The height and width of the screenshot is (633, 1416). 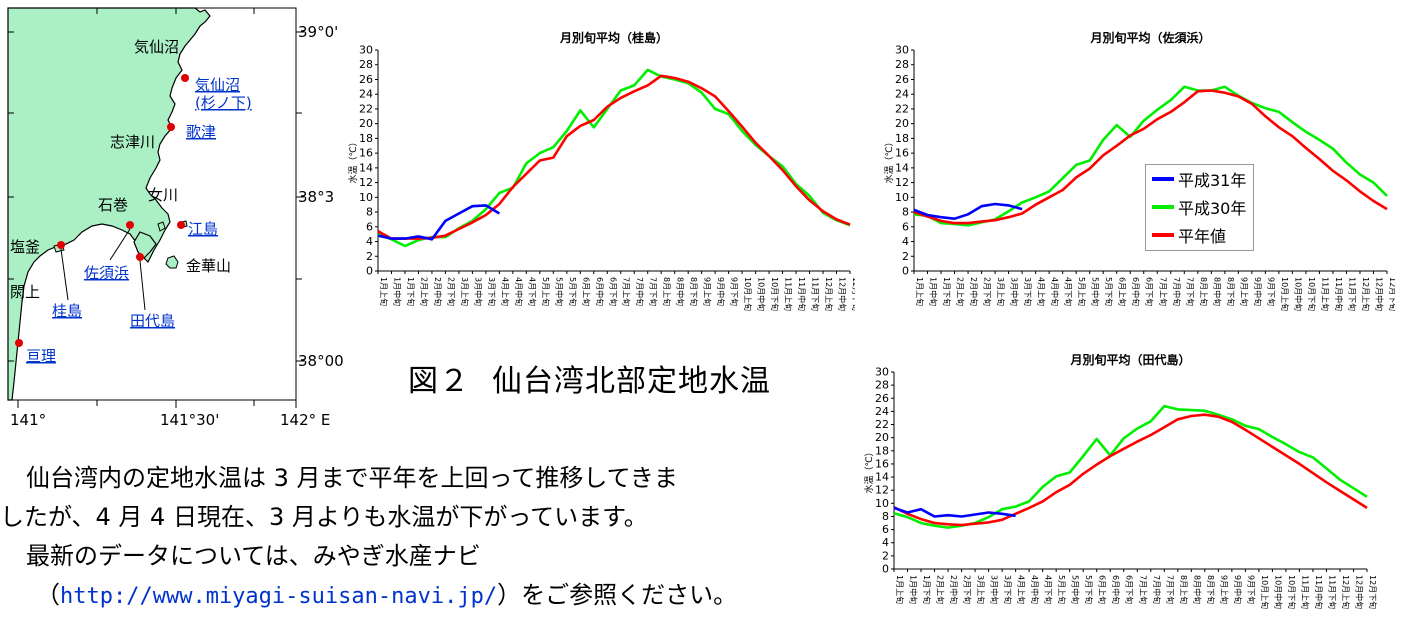 What do you see at coordinates (1212, 208) in the screenshot?
I see `legend-label-h30: 平成30年` at bounding box center [1212, 208].